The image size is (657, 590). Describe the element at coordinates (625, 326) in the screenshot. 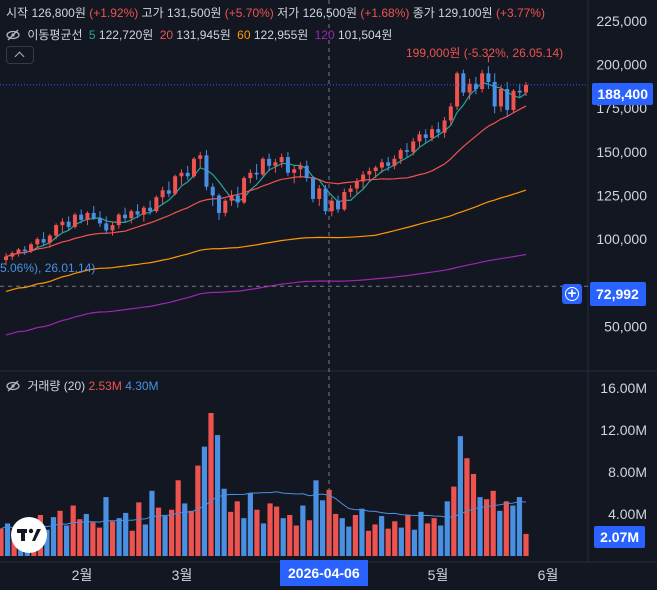

I see `price-tick-label: 50,000` at that location.